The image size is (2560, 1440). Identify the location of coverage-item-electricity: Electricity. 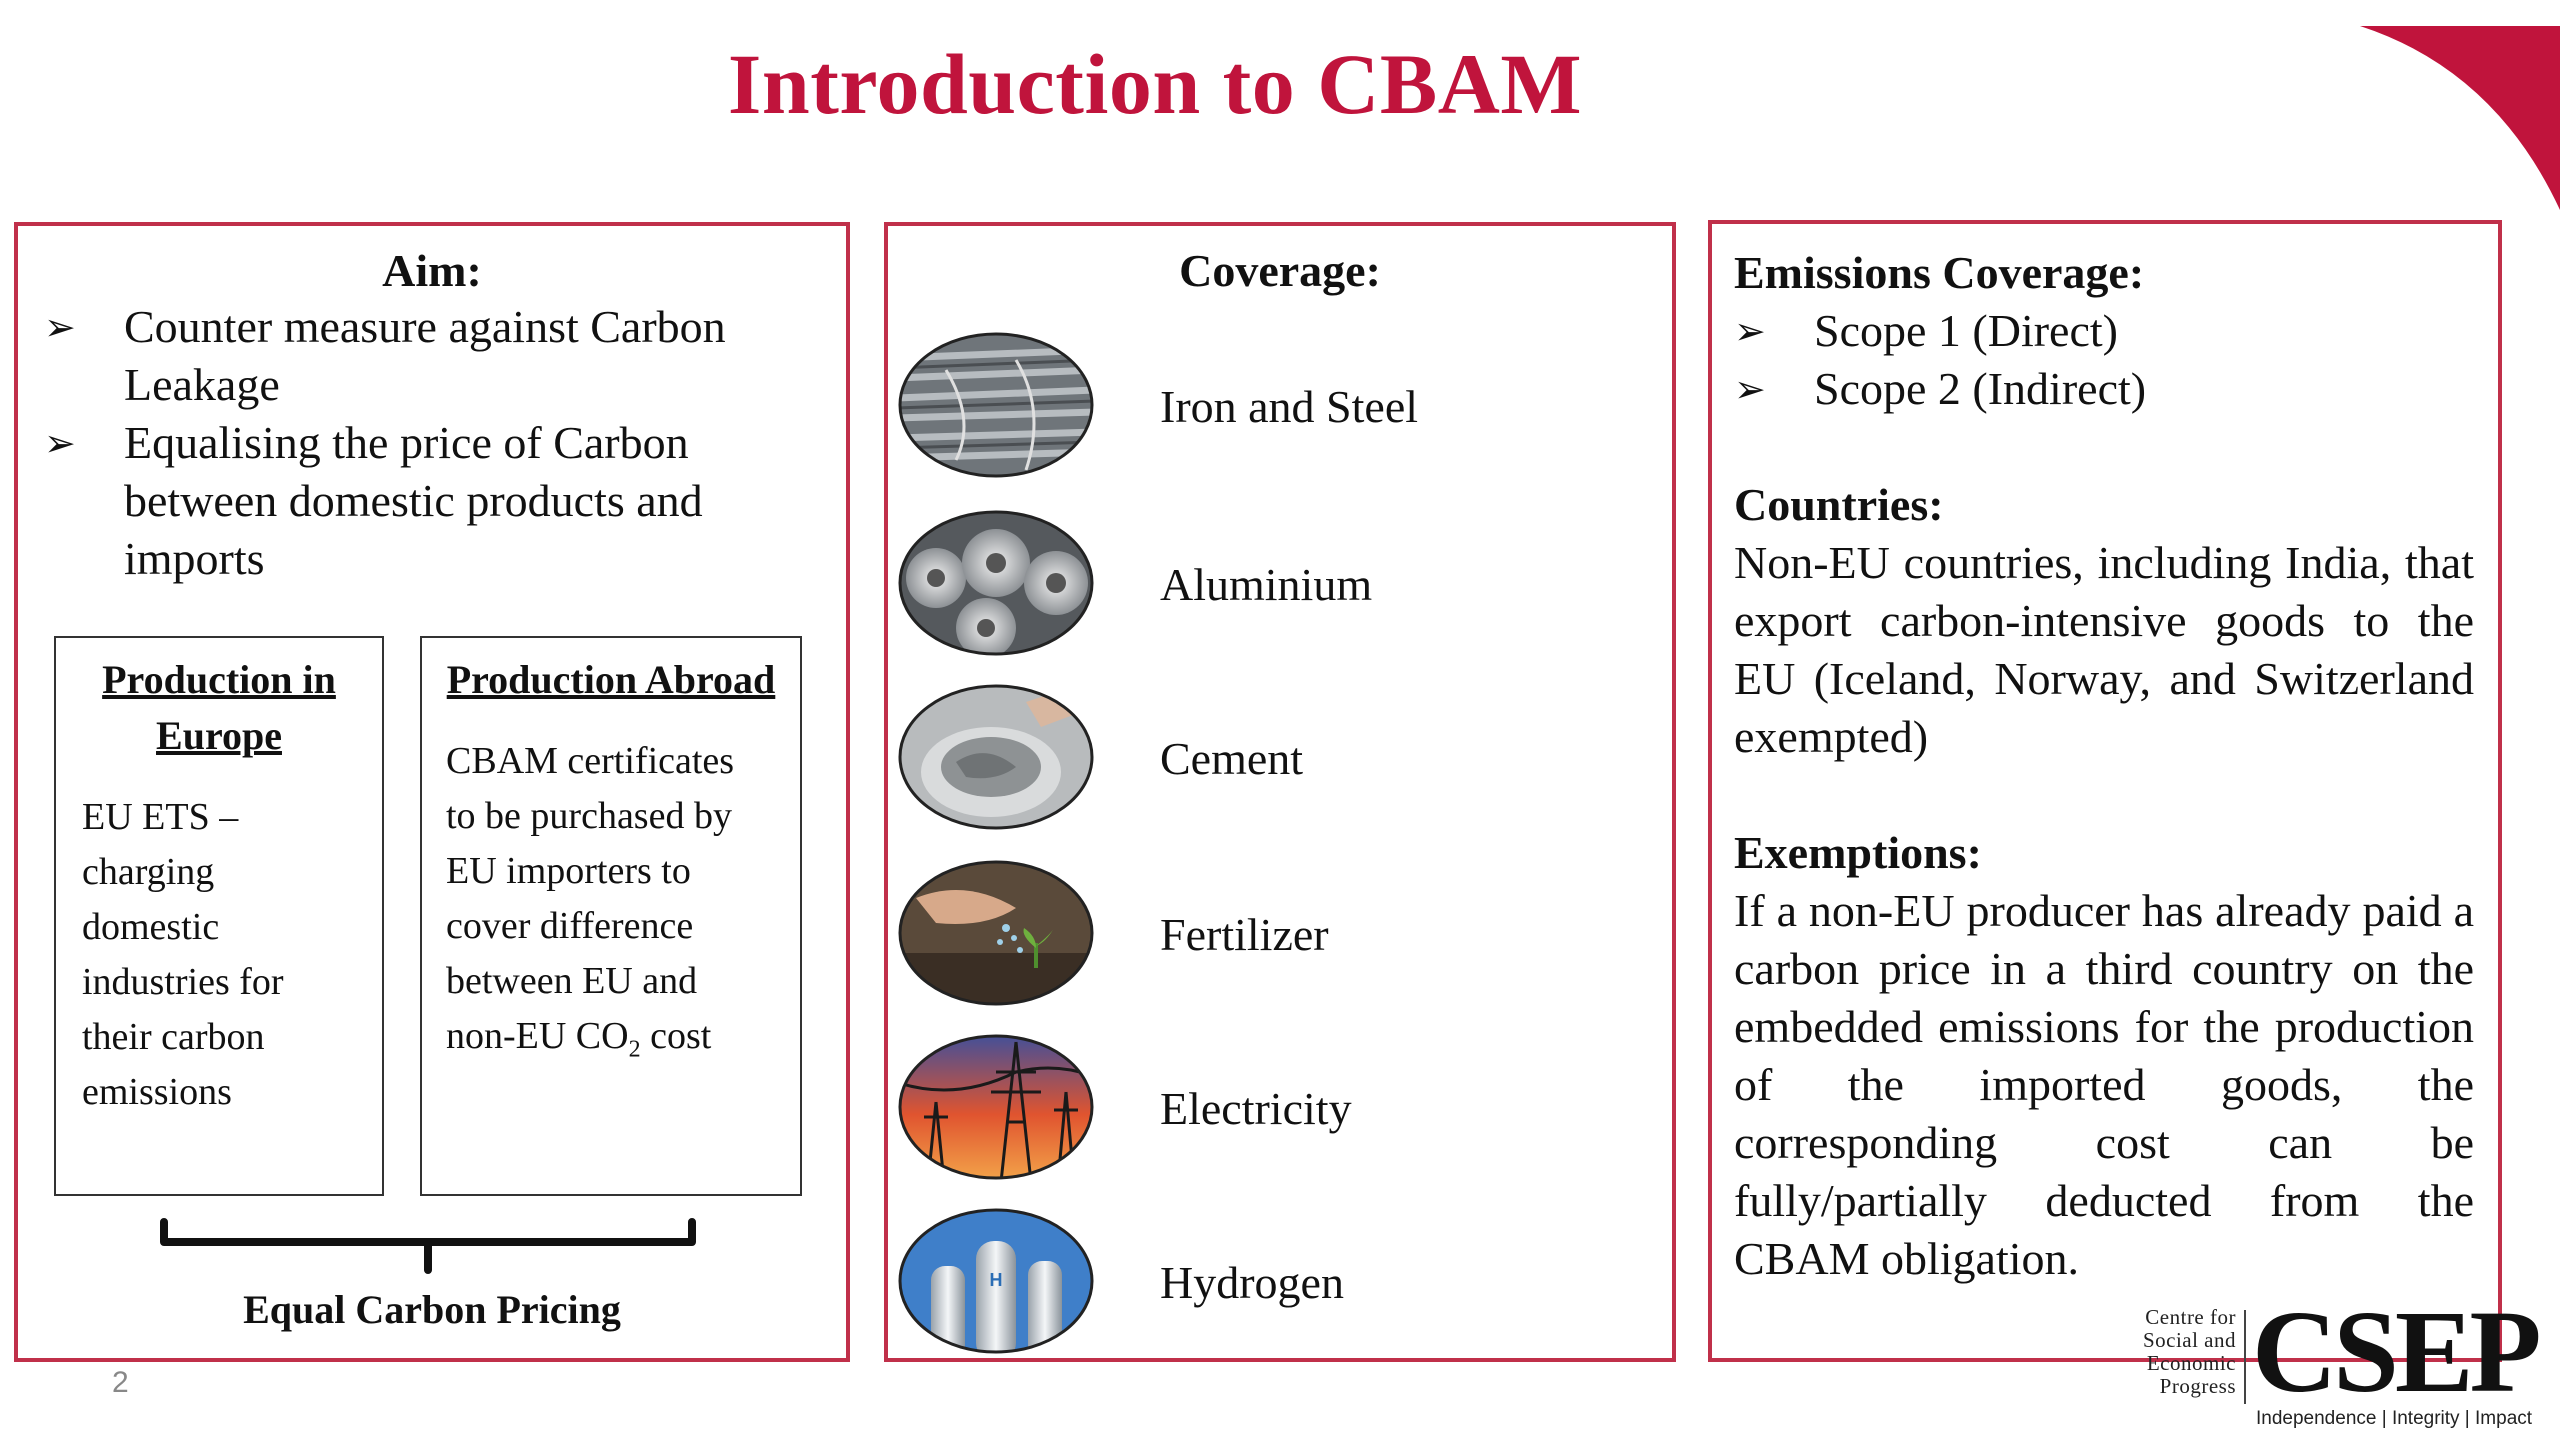
(1276, 1107).